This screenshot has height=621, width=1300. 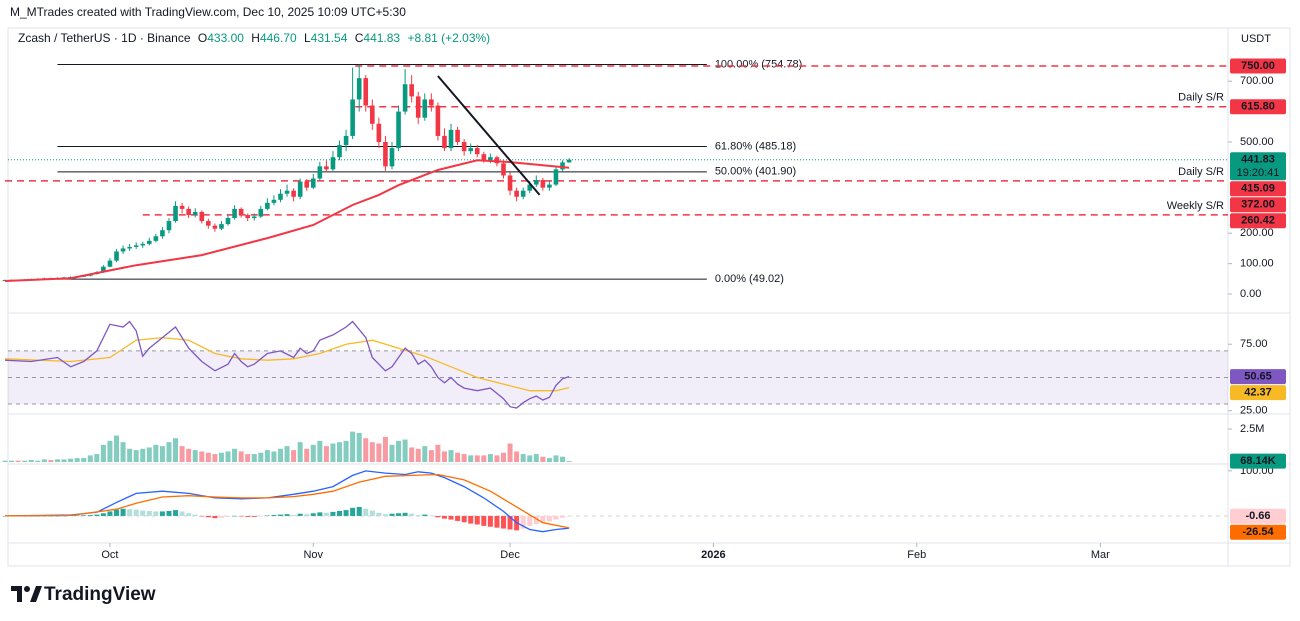 What do you see at coordinates (83, 594) in the screenshot?
I see `logo: TradingView` at bounding box center [83, 594].